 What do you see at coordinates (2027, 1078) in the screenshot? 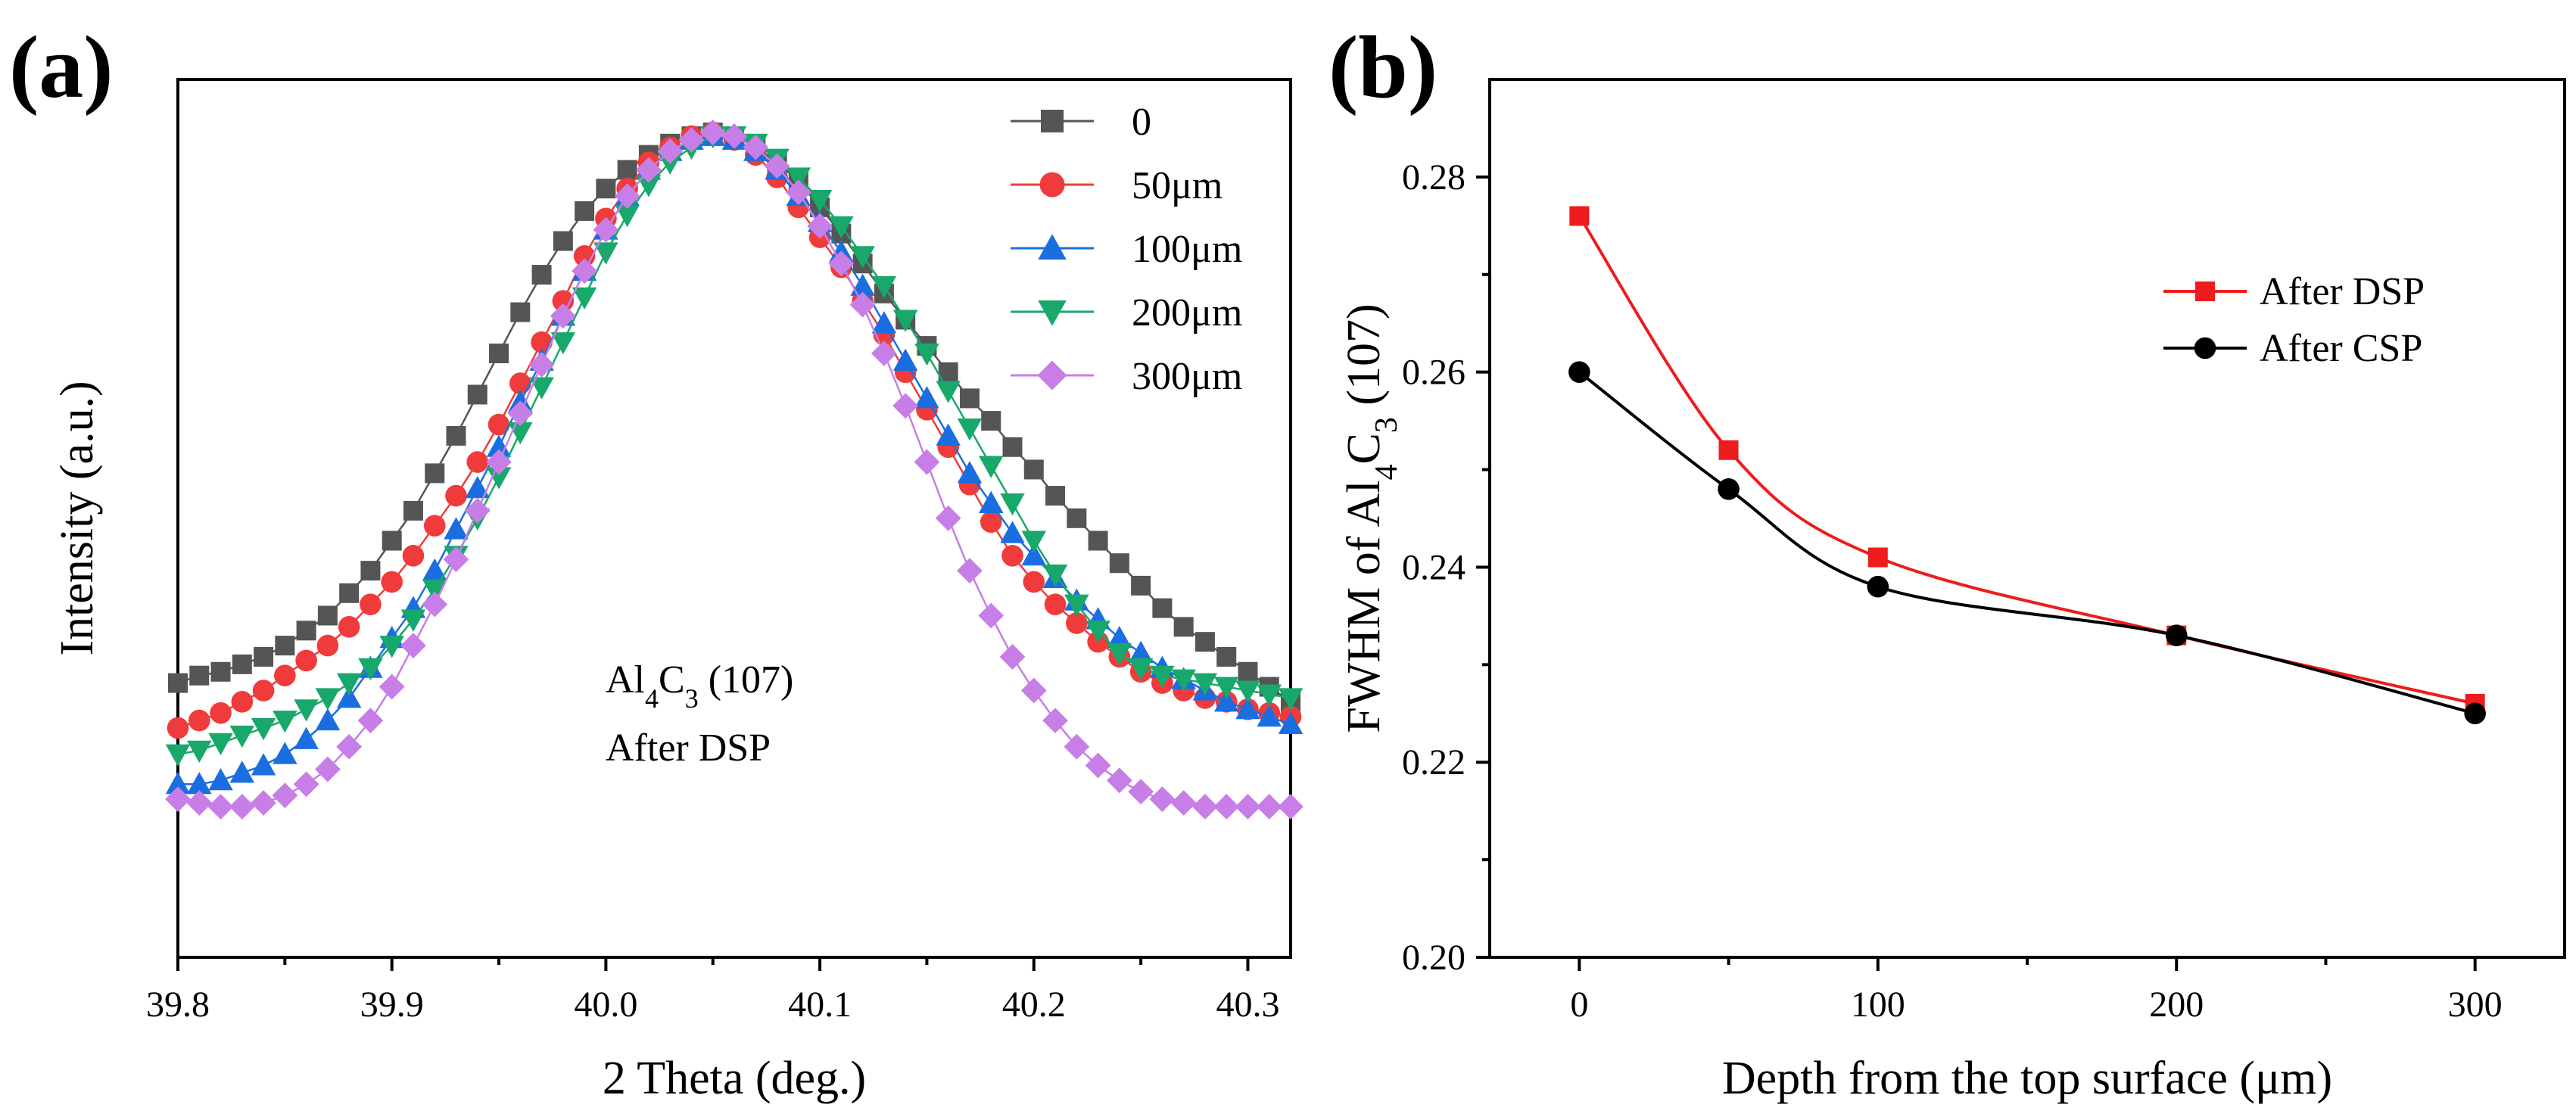
I see `panel-b-x-label: Depth from the top surface (μm)` at bounding box center [2027, 1078].